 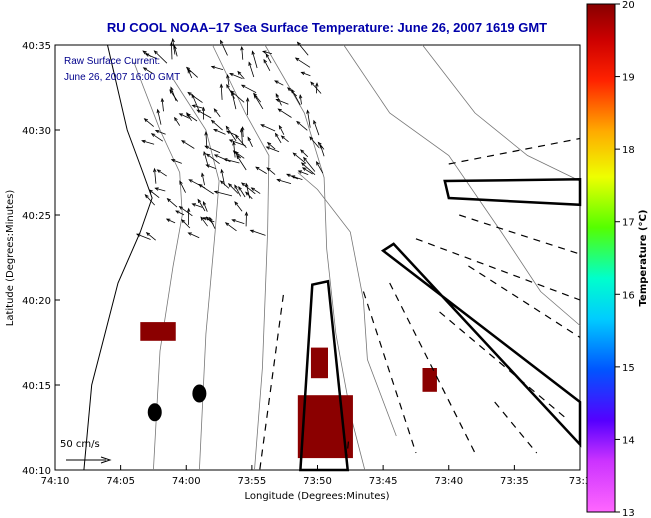 What do you see at coordinates (643, 258) in the screenshot?
I see `colorbar-label: Temperature (°C)` at bounding box center [643, 258].